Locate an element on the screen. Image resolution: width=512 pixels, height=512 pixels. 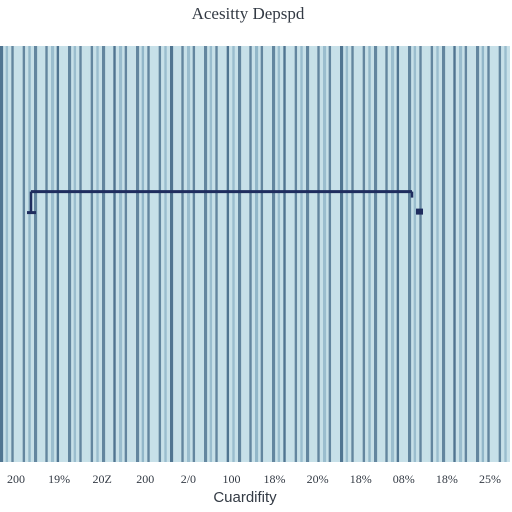
reference-line-group is located at coordinates (225, 202).